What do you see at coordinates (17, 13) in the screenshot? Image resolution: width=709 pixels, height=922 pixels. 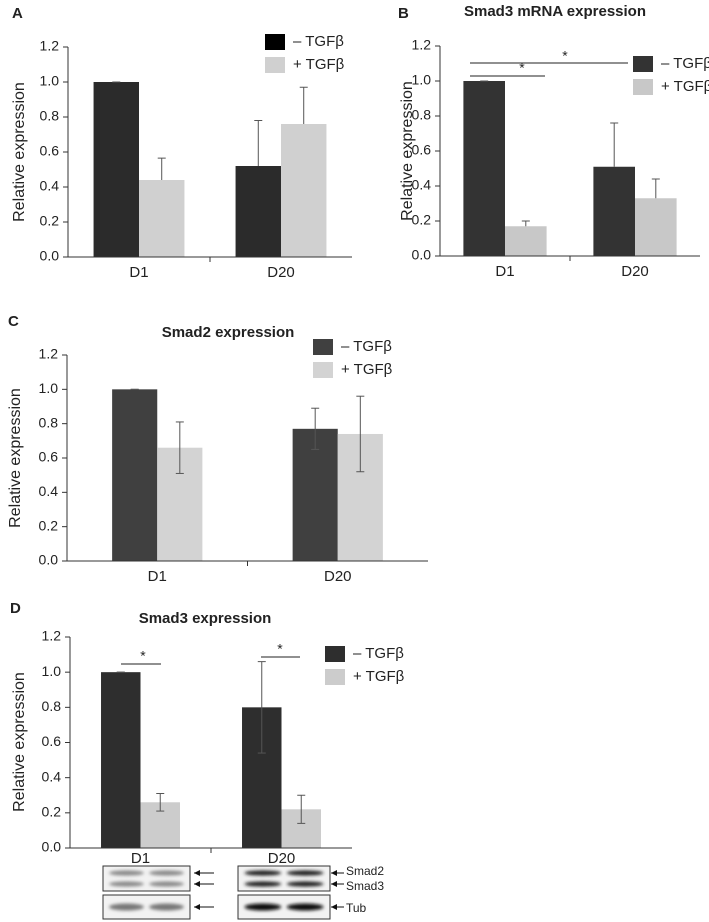 I see `panel-letter: A` at bounding box center [17, 13].